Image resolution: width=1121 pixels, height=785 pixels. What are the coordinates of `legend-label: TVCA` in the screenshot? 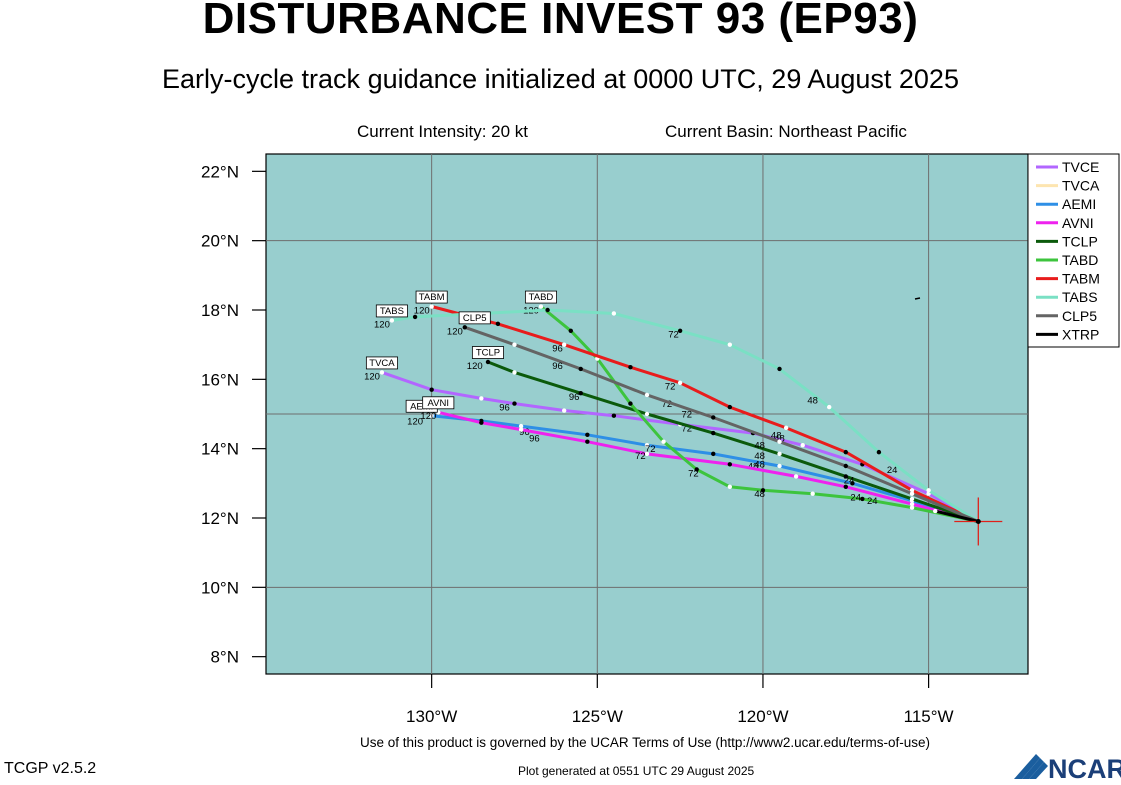 It's located at (1081, 186).